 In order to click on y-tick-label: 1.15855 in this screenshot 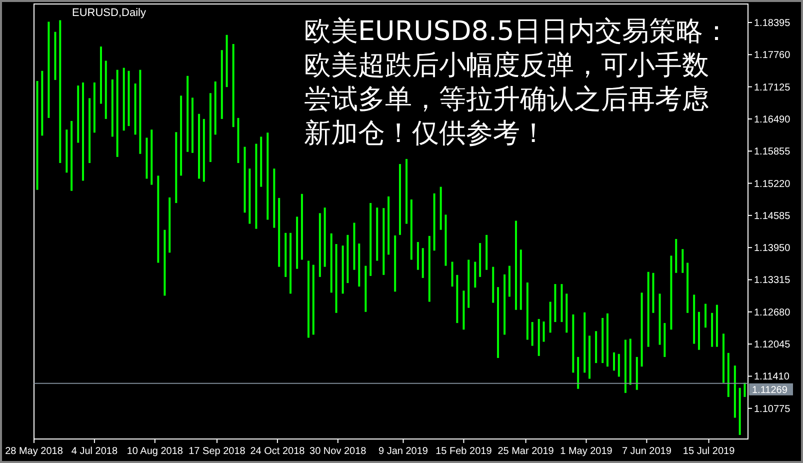, I will do `click(772, 152)`.